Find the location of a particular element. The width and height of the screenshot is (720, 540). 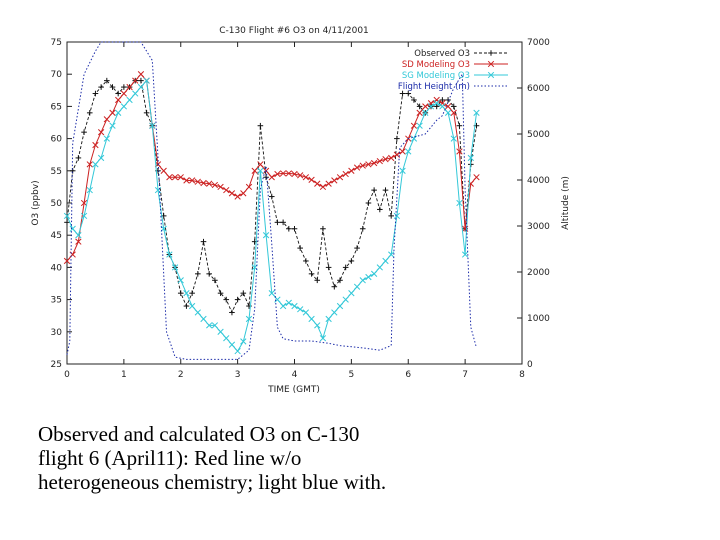

x-tick-label: 3 is located at coordinates (238, 375).